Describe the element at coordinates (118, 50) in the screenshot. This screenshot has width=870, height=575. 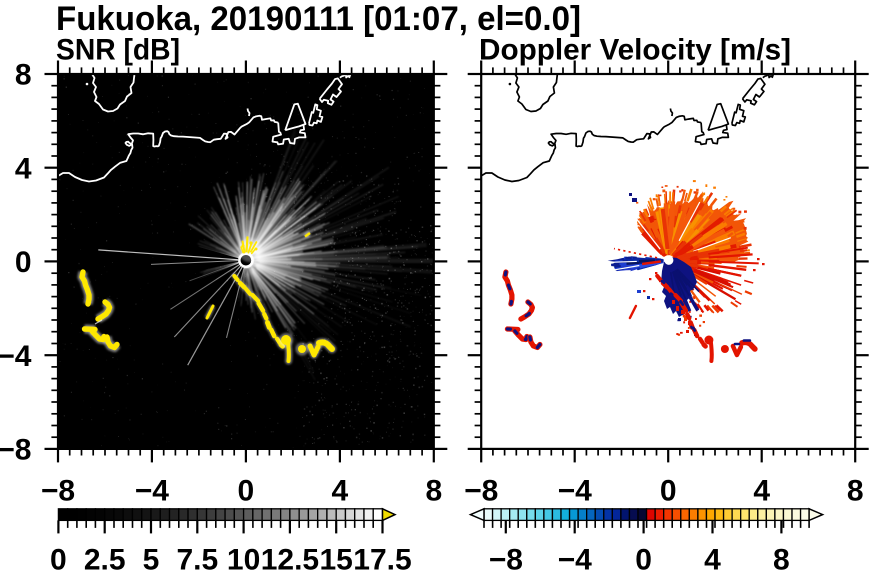
I see `svg-text: SNR [dB]` at that location.